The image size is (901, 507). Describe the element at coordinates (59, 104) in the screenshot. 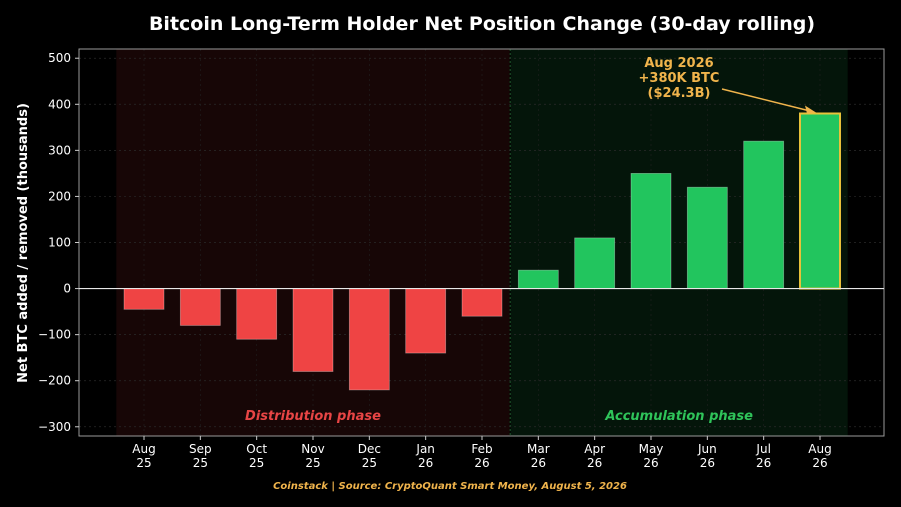

I see `y-tick-label-7: 400` at that location.